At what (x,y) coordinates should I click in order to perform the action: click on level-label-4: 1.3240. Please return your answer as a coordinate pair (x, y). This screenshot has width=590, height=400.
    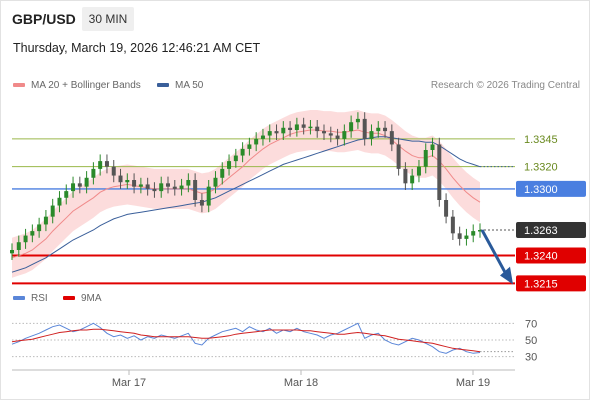
    Looking at the image, I should click on (541, 257).